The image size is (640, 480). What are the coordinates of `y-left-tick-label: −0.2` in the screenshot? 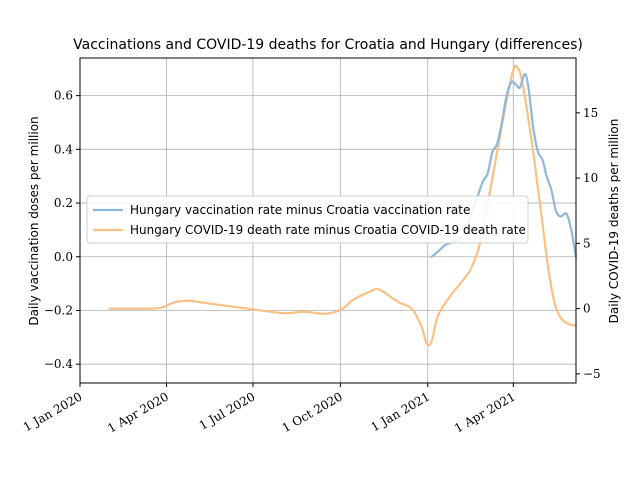 It's located at (58, 310).